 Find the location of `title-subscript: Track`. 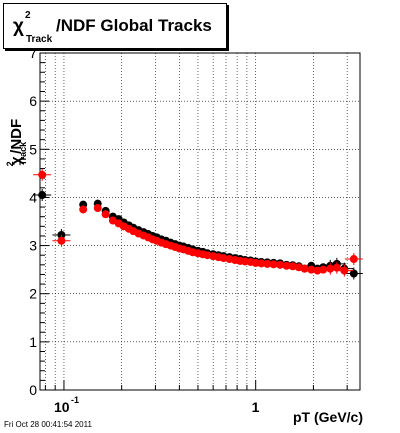

title-subscript: Track is located at coordinates (39, 39).